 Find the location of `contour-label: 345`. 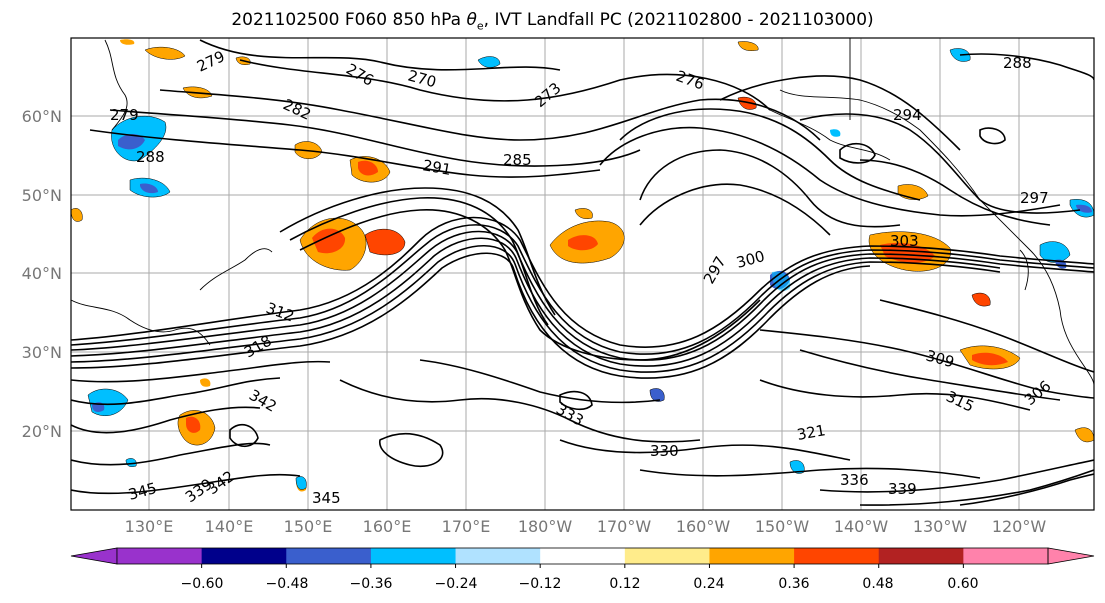

contour-label: 345 is located at coordinates (326, 498).